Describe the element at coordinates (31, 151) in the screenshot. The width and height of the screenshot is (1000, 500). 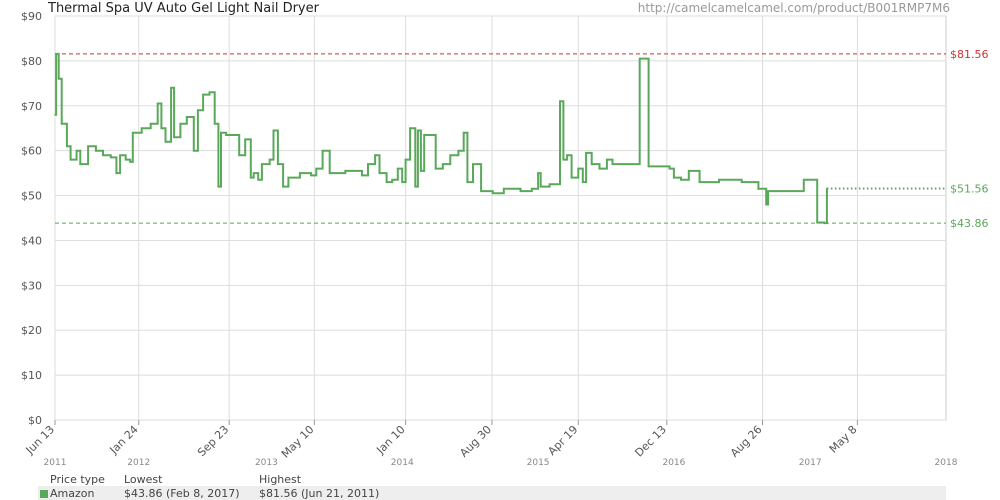
I see `y-tick-label: $60` at that location.